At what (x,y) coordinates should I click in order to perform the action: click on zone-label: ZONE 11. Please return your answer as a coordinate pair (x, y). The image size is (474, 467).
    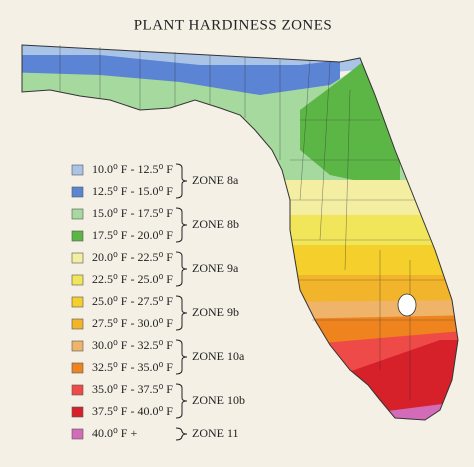
    Looking at the image, I should click on (215, 433).